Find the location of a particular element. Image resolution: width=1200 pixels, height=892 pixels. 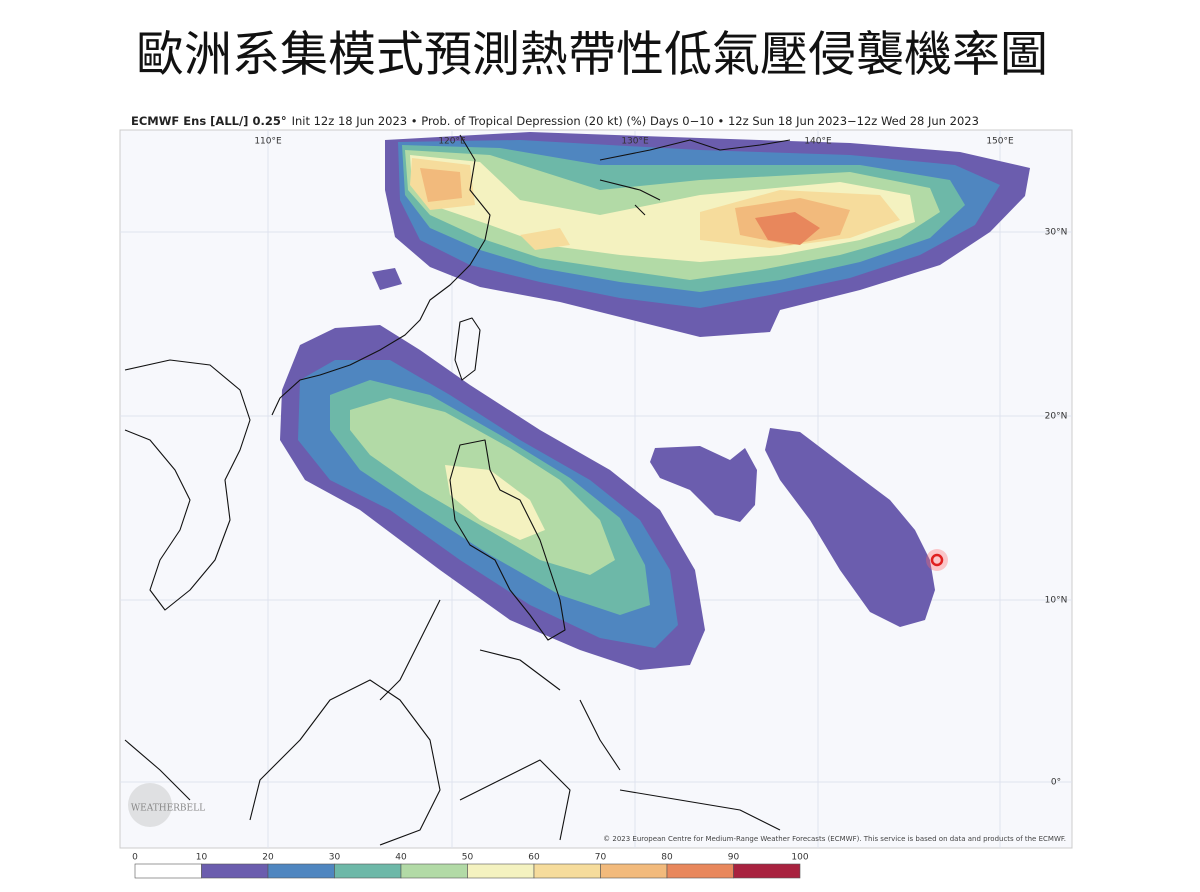

lat-labels: 30°N 20°N 10°N 0° is located at coordinates (1056, 508).